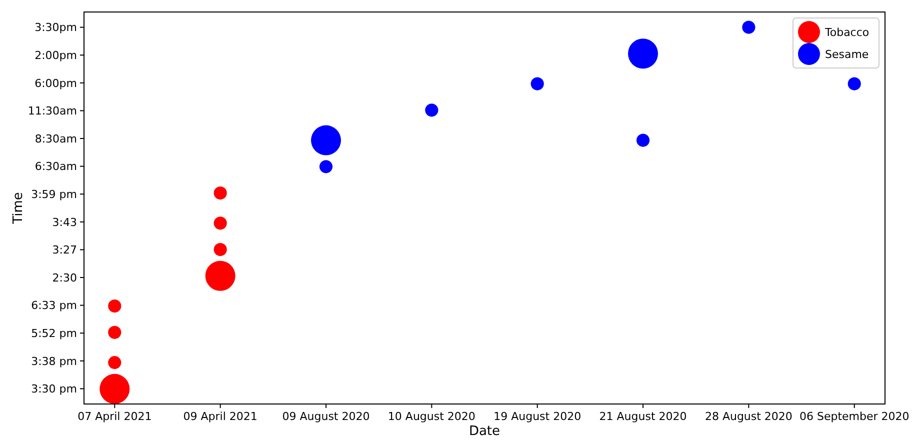  Describe the element at coordinates (484, 431) in the screenshot. I see `x-axis-title: Date` at that location.